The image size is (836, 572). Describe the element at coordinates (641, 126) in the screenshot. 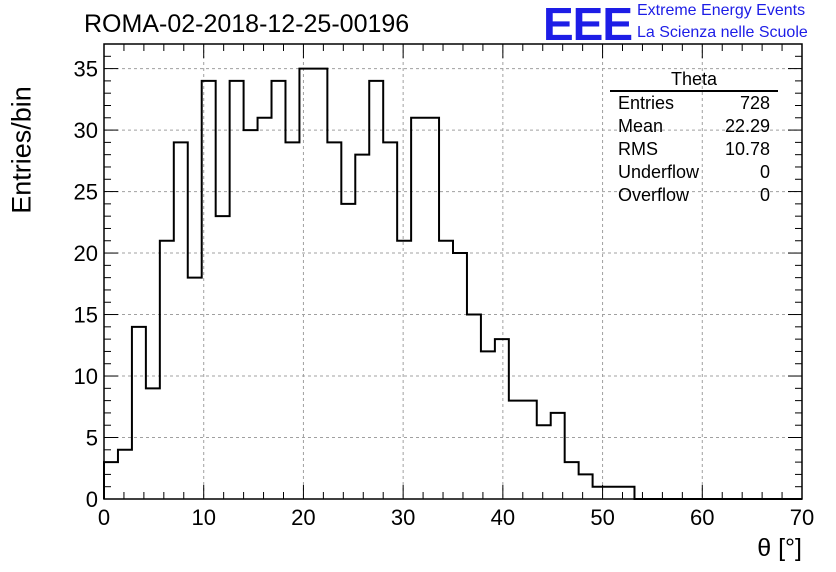

I see `stats-label: Mean` at that location.